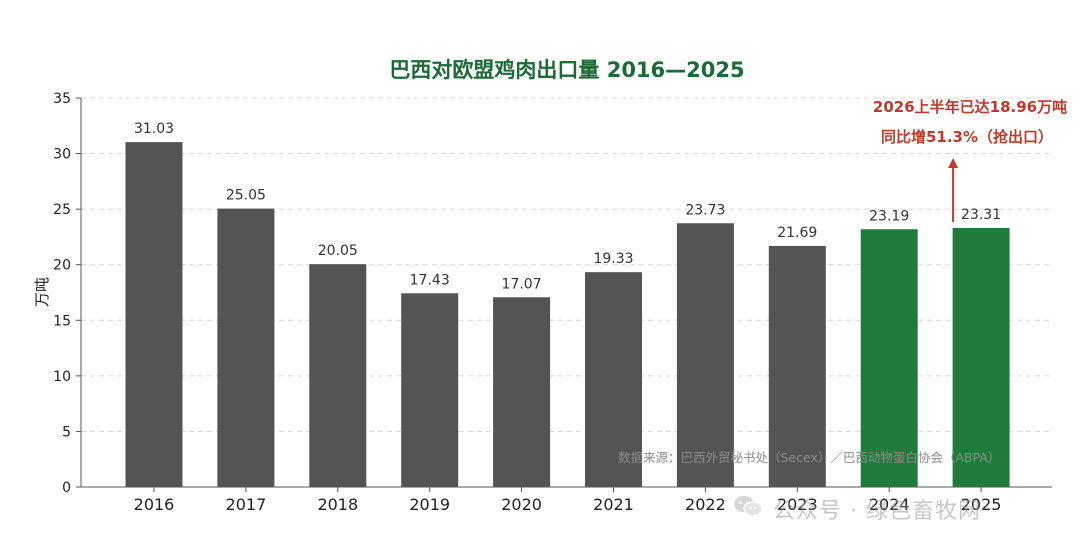 This screenshot has width=1080, height=550. What do you see at coordinates (62, 377) in the screenshot?
I see `y-tick-label: 10` at bounding box center [62, 377].